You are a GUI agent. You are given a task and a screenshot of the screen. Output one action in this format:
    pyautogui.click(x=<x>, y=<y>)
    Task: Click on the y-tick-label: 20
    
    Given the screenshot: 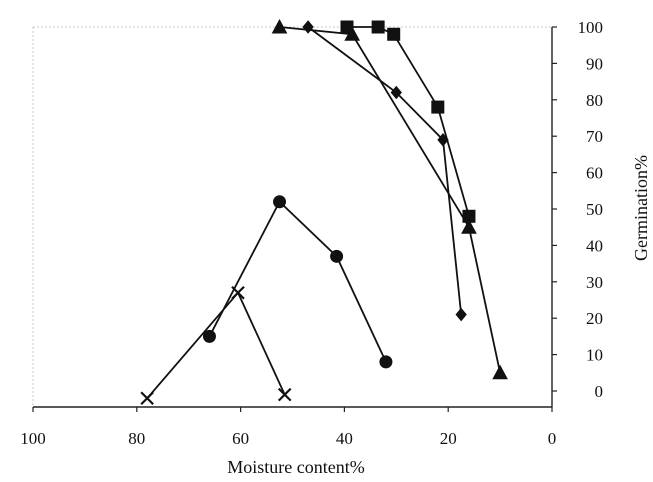 What is the action you would take?
    pyautogui.click(x=594, y=318)
    